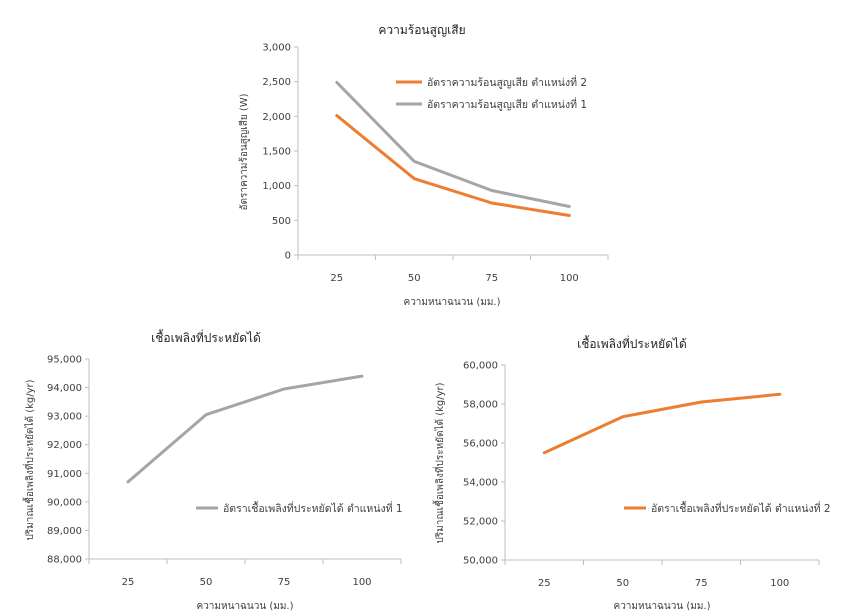 This screenshot has width=845, height=616. What do you see at coordinates (421, 30) in the screenshot?
I see `chart-title: ความร้อนสูญเสีย` at bounding box center [421, 30].